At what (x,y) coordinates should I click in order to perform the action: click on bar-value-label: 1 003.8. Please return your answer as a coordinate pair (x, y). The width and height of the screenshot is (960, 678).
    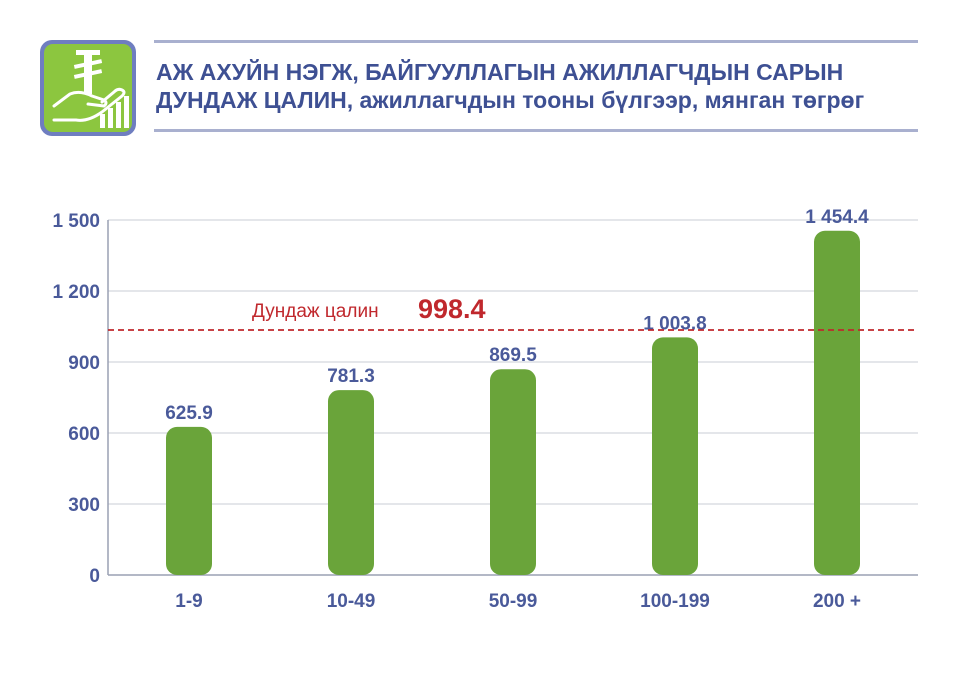
    Looking at the image, I should click on (674, 323).